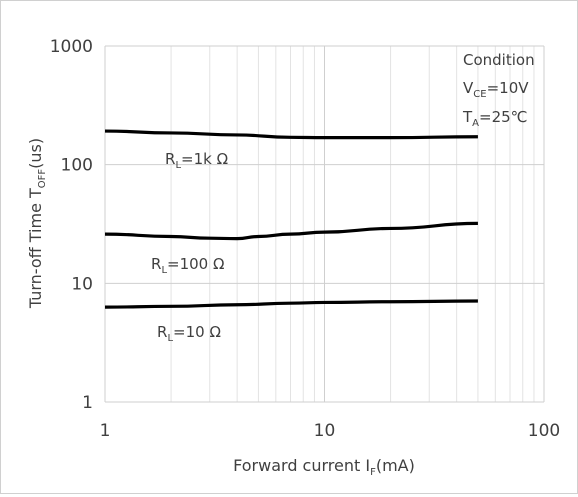 Image resolution: width=578 pixels, height=497 pixels. I want to click on y-axis-title-main: Turn-off Time T, so click(35, 248).